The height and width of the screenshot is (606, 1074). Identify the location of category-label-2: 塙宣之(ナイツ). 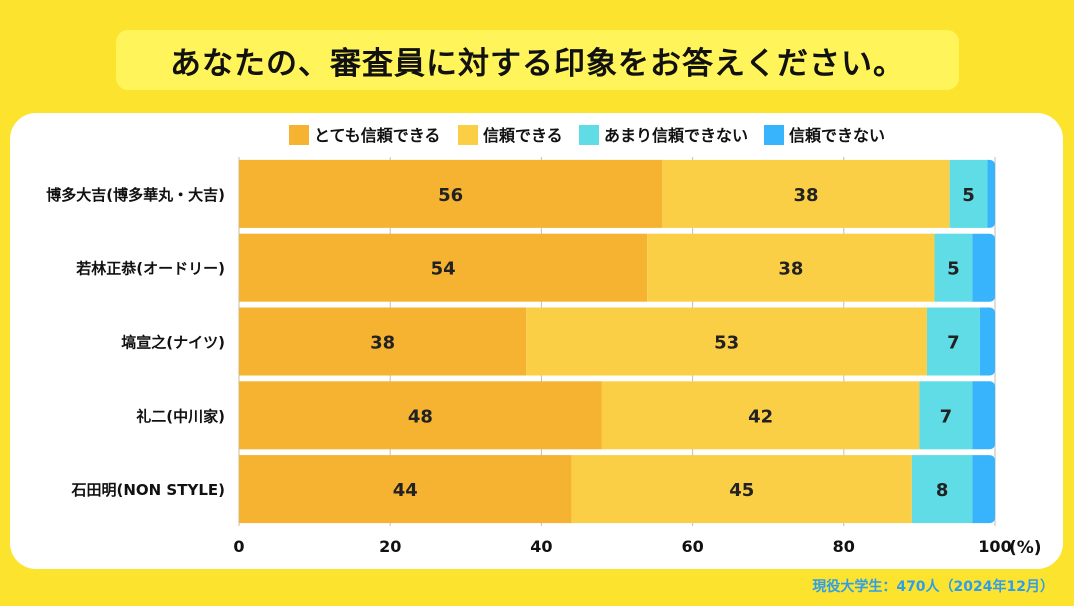
(173, 343).